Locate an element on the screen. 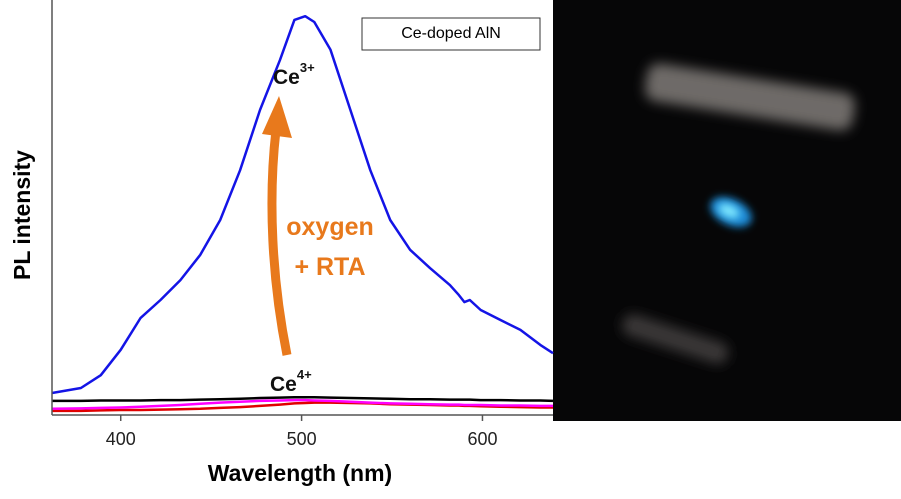  annotation: Ce3+ is located at coordinates (294, 74).